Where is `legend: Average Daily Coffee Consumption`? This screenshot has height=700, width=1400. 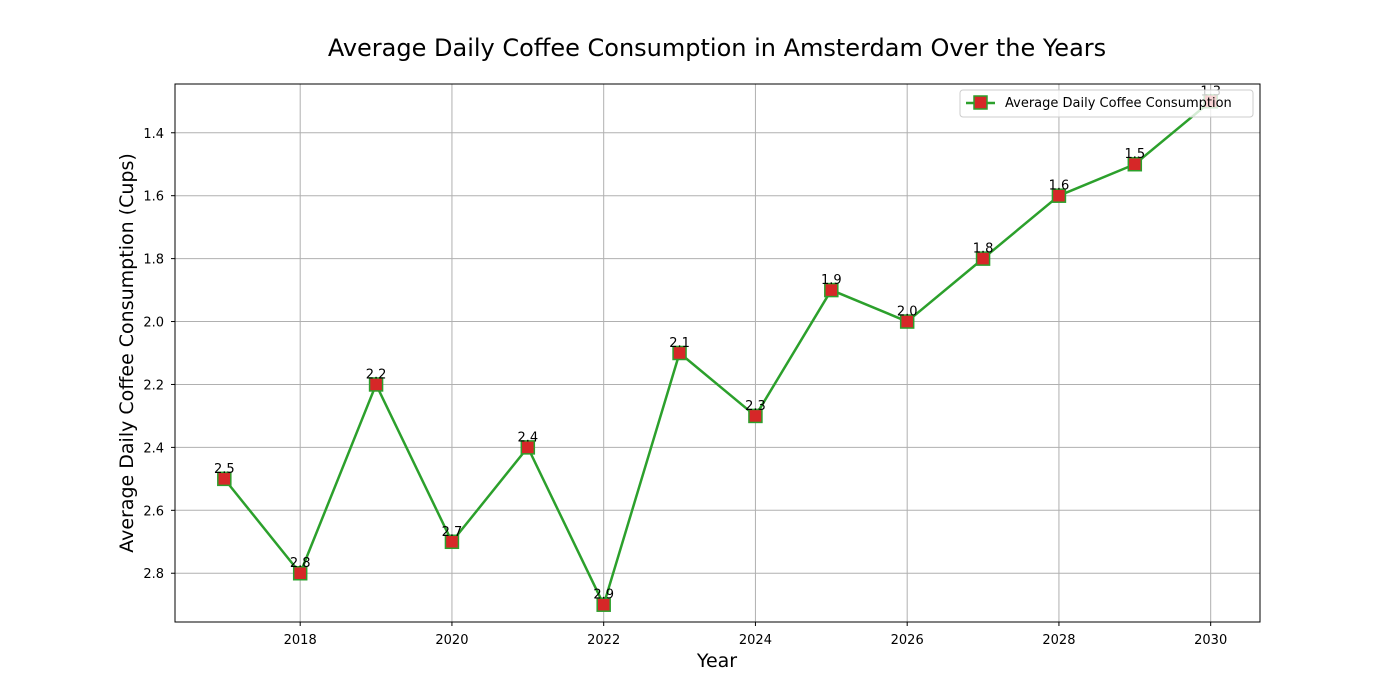
legend: Average Daily Coffee Consumption is located at coordinates (1106, 103).